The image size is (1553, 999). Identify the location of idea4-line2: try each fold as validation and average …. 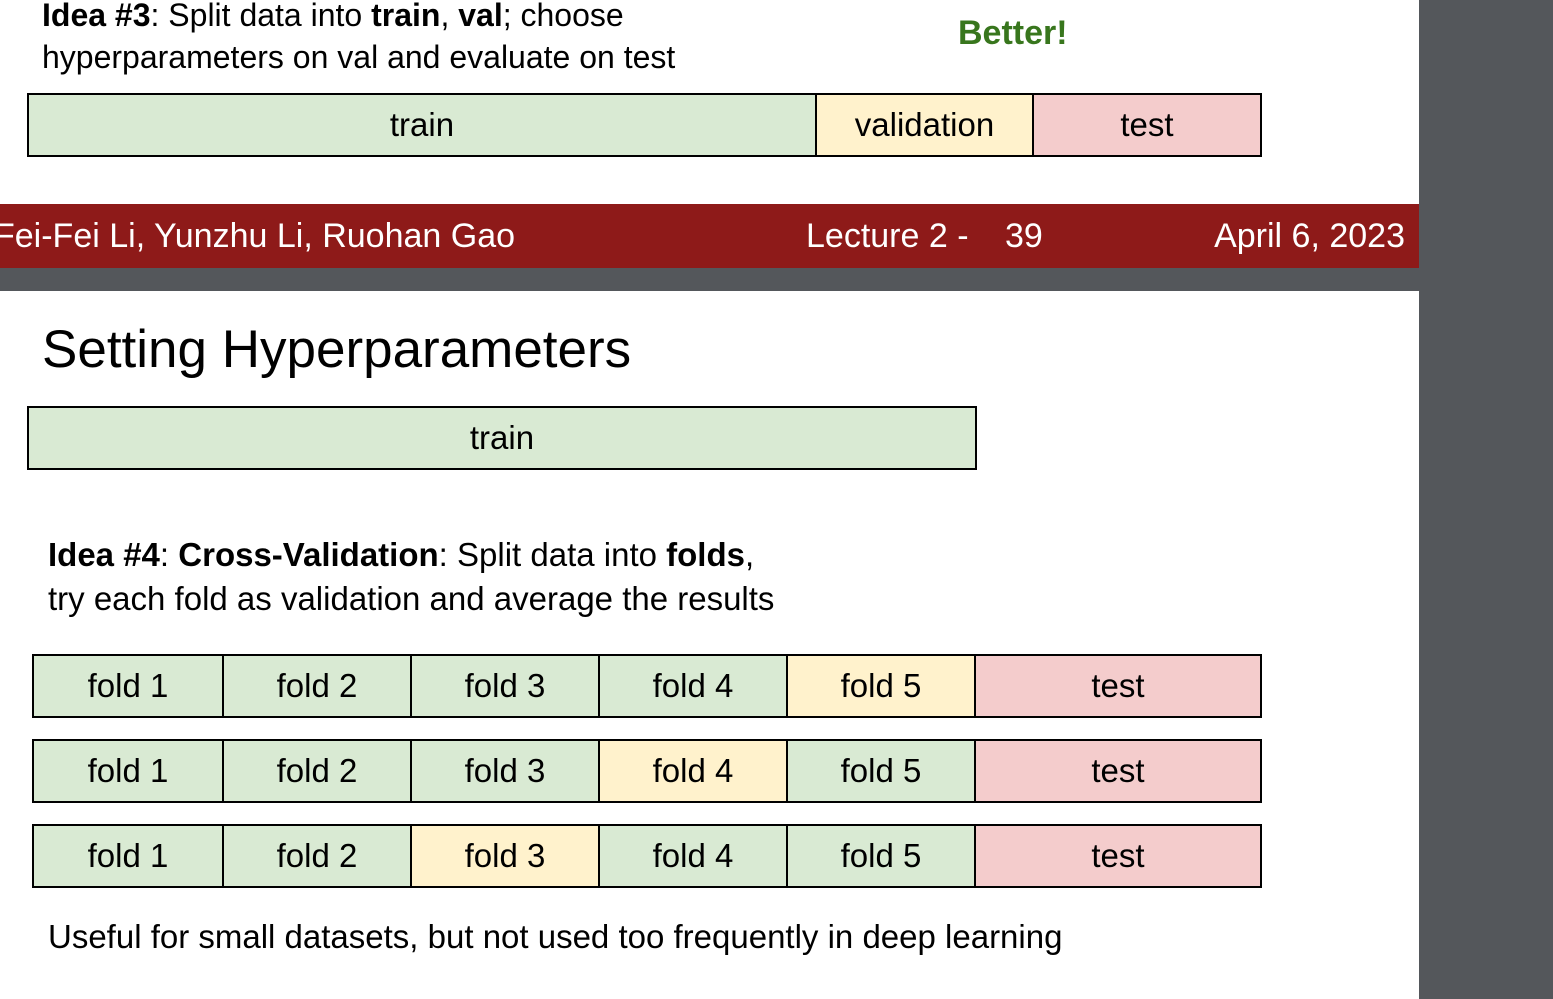
(411, 598).